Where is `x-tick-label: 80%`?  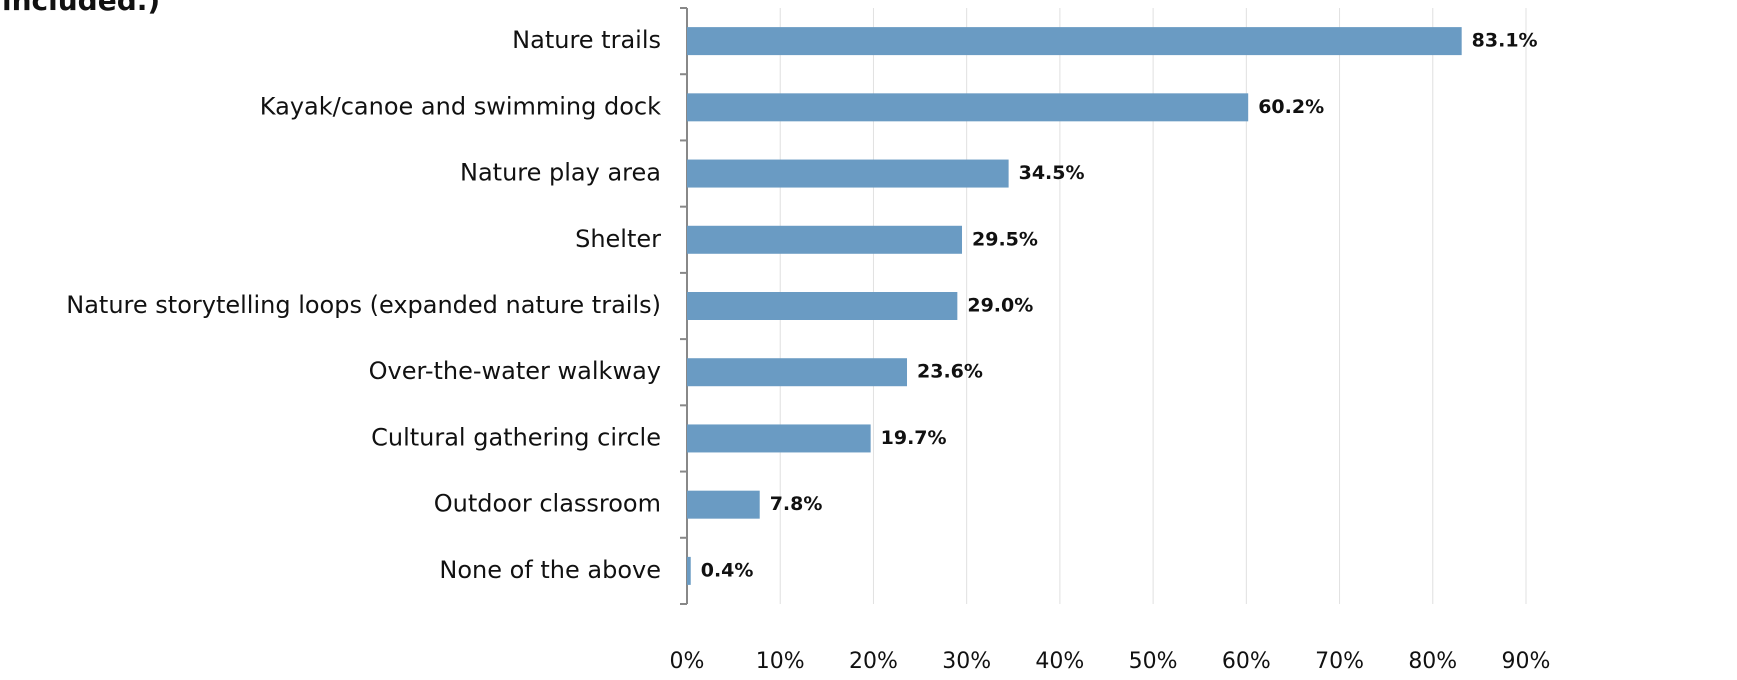
x-tick-label: 80% is located at coordinates (1432, 661).